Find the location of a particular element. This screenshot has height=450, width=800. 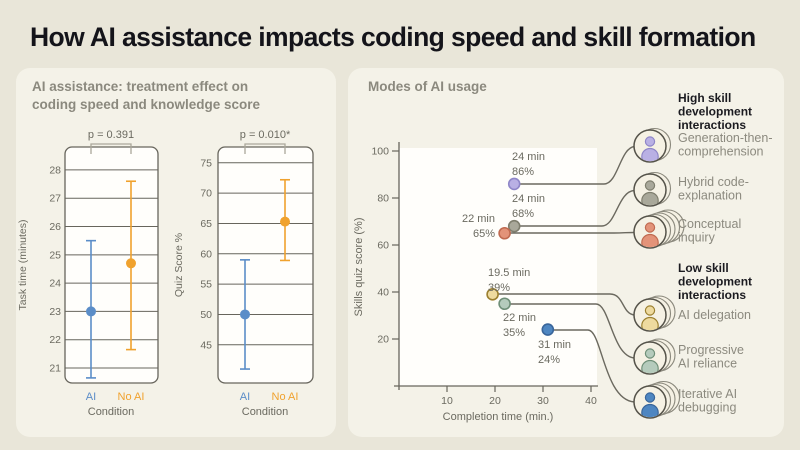

p-value-label: p = 0.010* is located at coordinates (265, 135).